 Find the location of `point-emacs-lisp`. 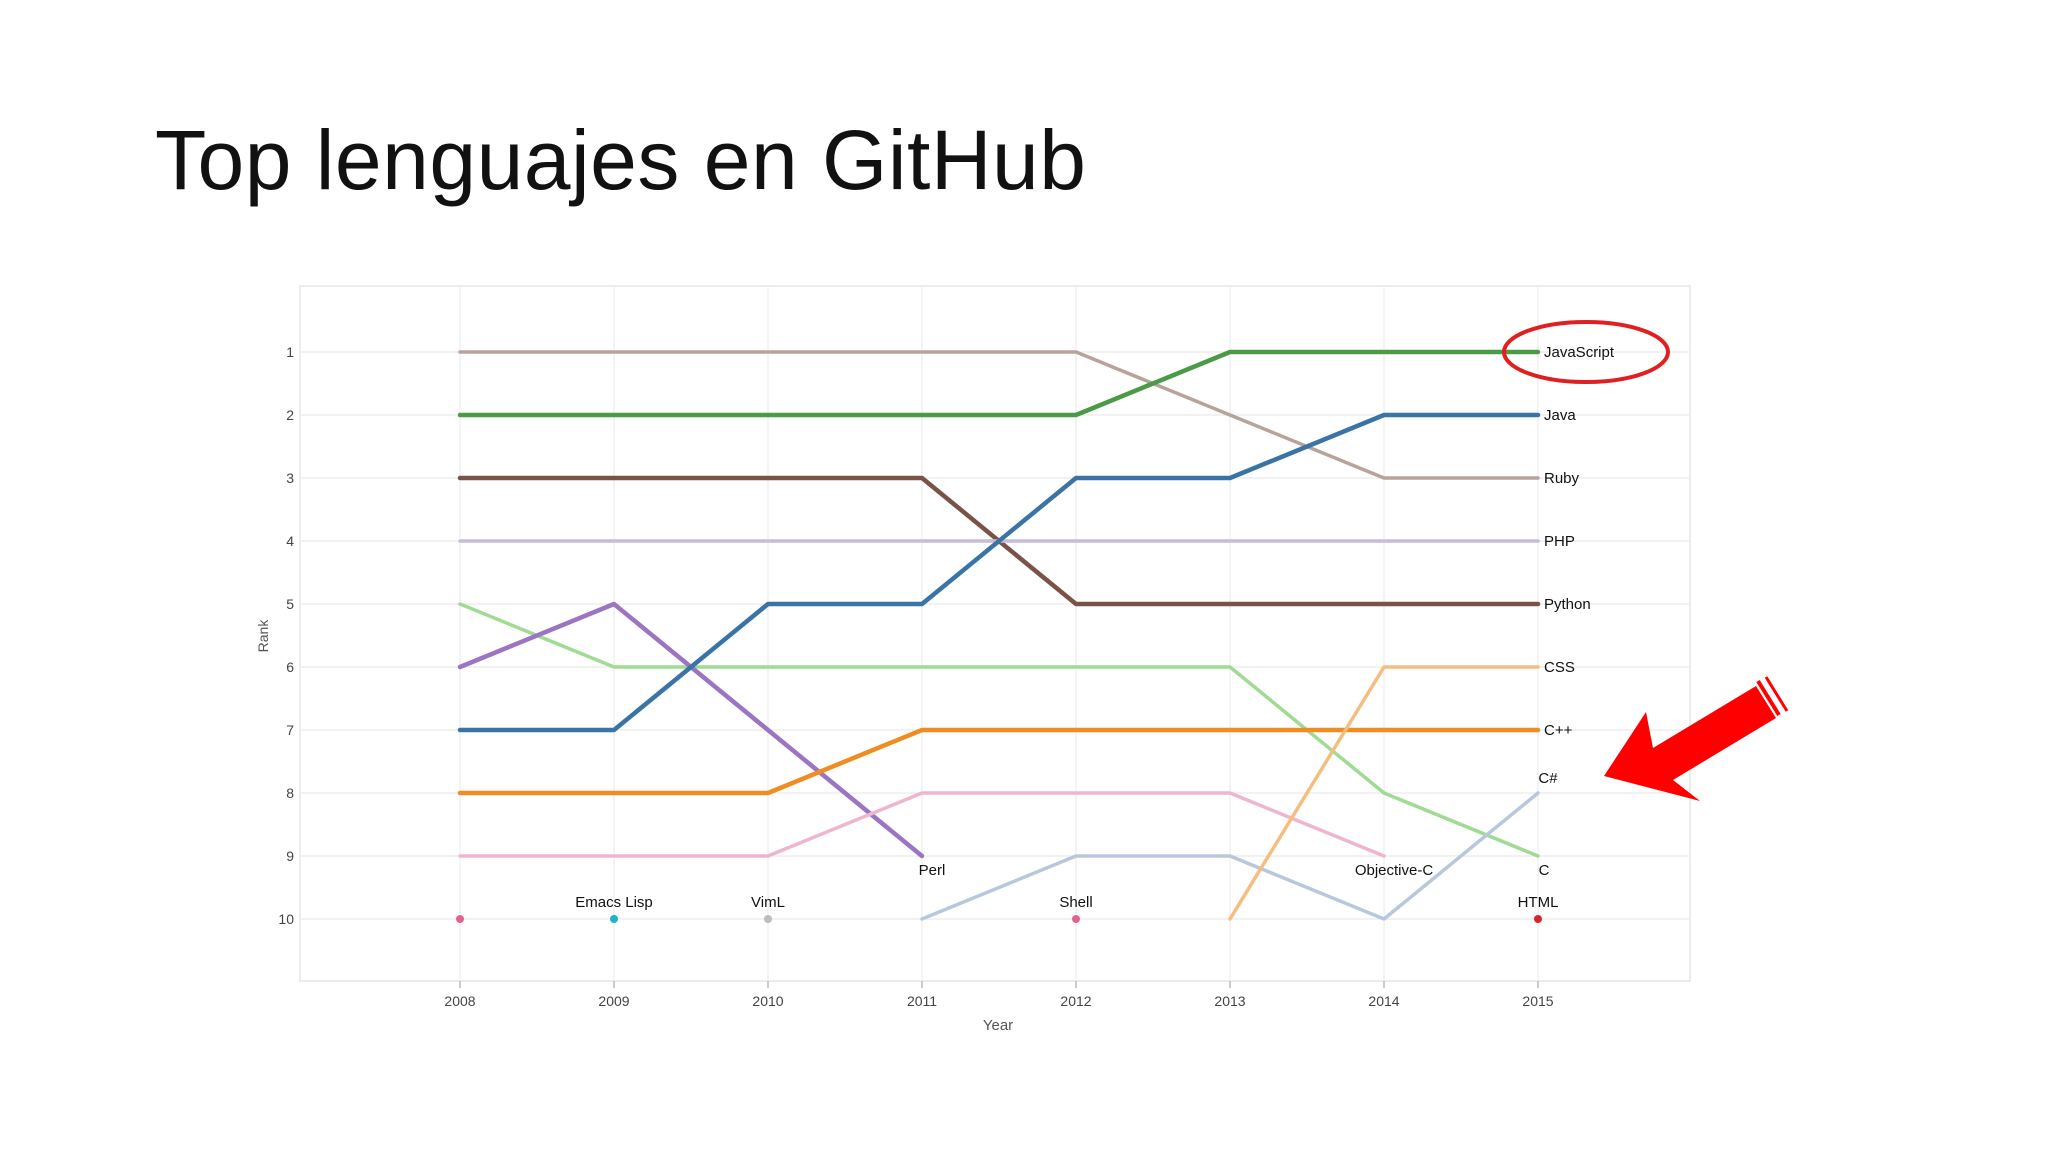

point-emacs-lisp is located at coordinates (614, 919).